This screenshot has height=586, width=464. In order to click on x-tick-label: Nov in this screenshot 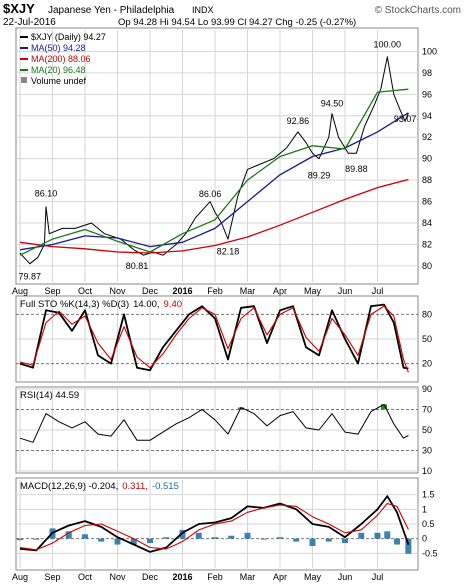, I will do `click(117, 291)`.